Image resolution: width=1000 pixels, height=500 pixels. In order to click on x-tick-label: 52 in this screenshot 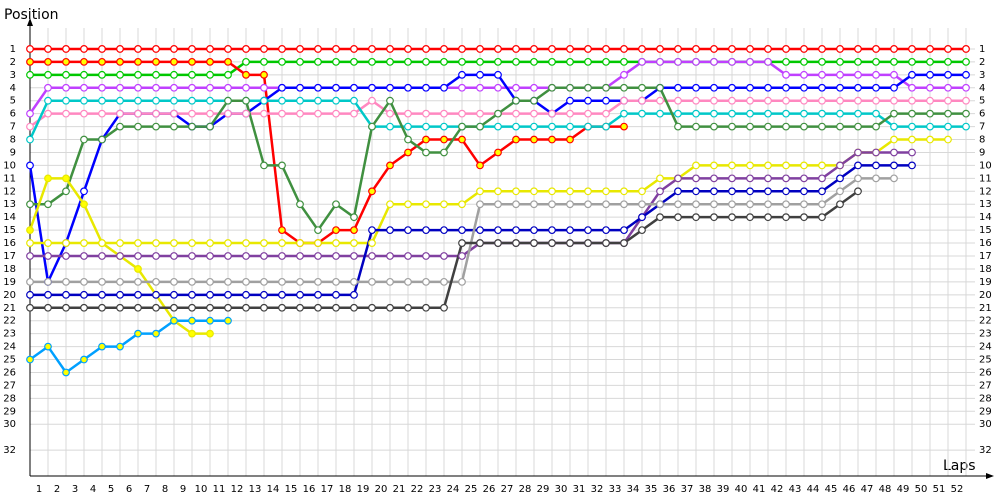, I will do `click(957, 489)`.